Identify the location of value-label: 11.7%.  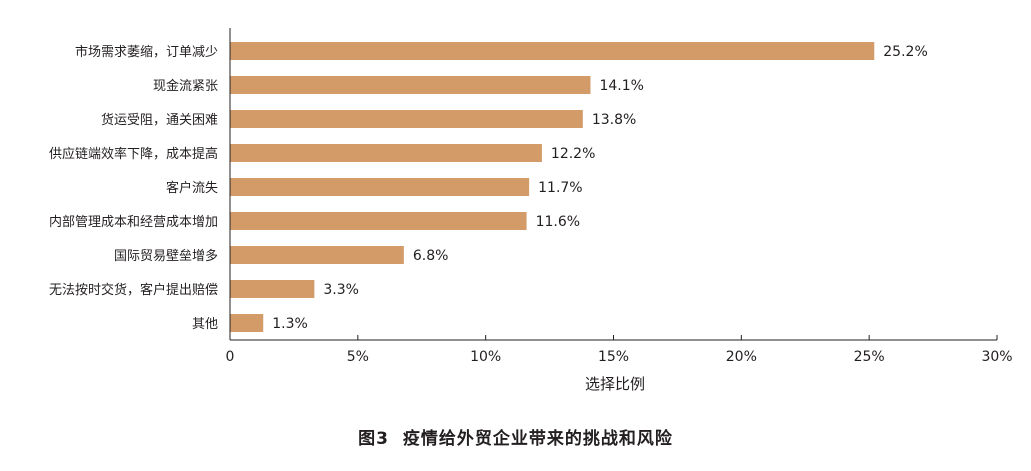
(560, 188).